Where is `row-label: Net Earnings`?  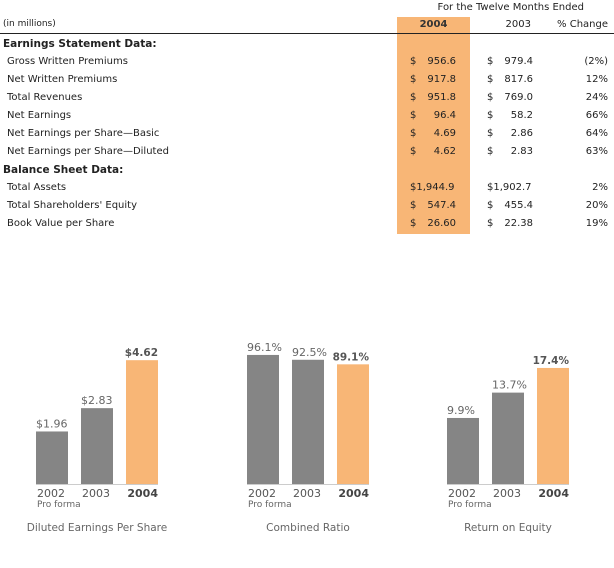 row-label: Net Earnings is located at coordinates (39, 115).